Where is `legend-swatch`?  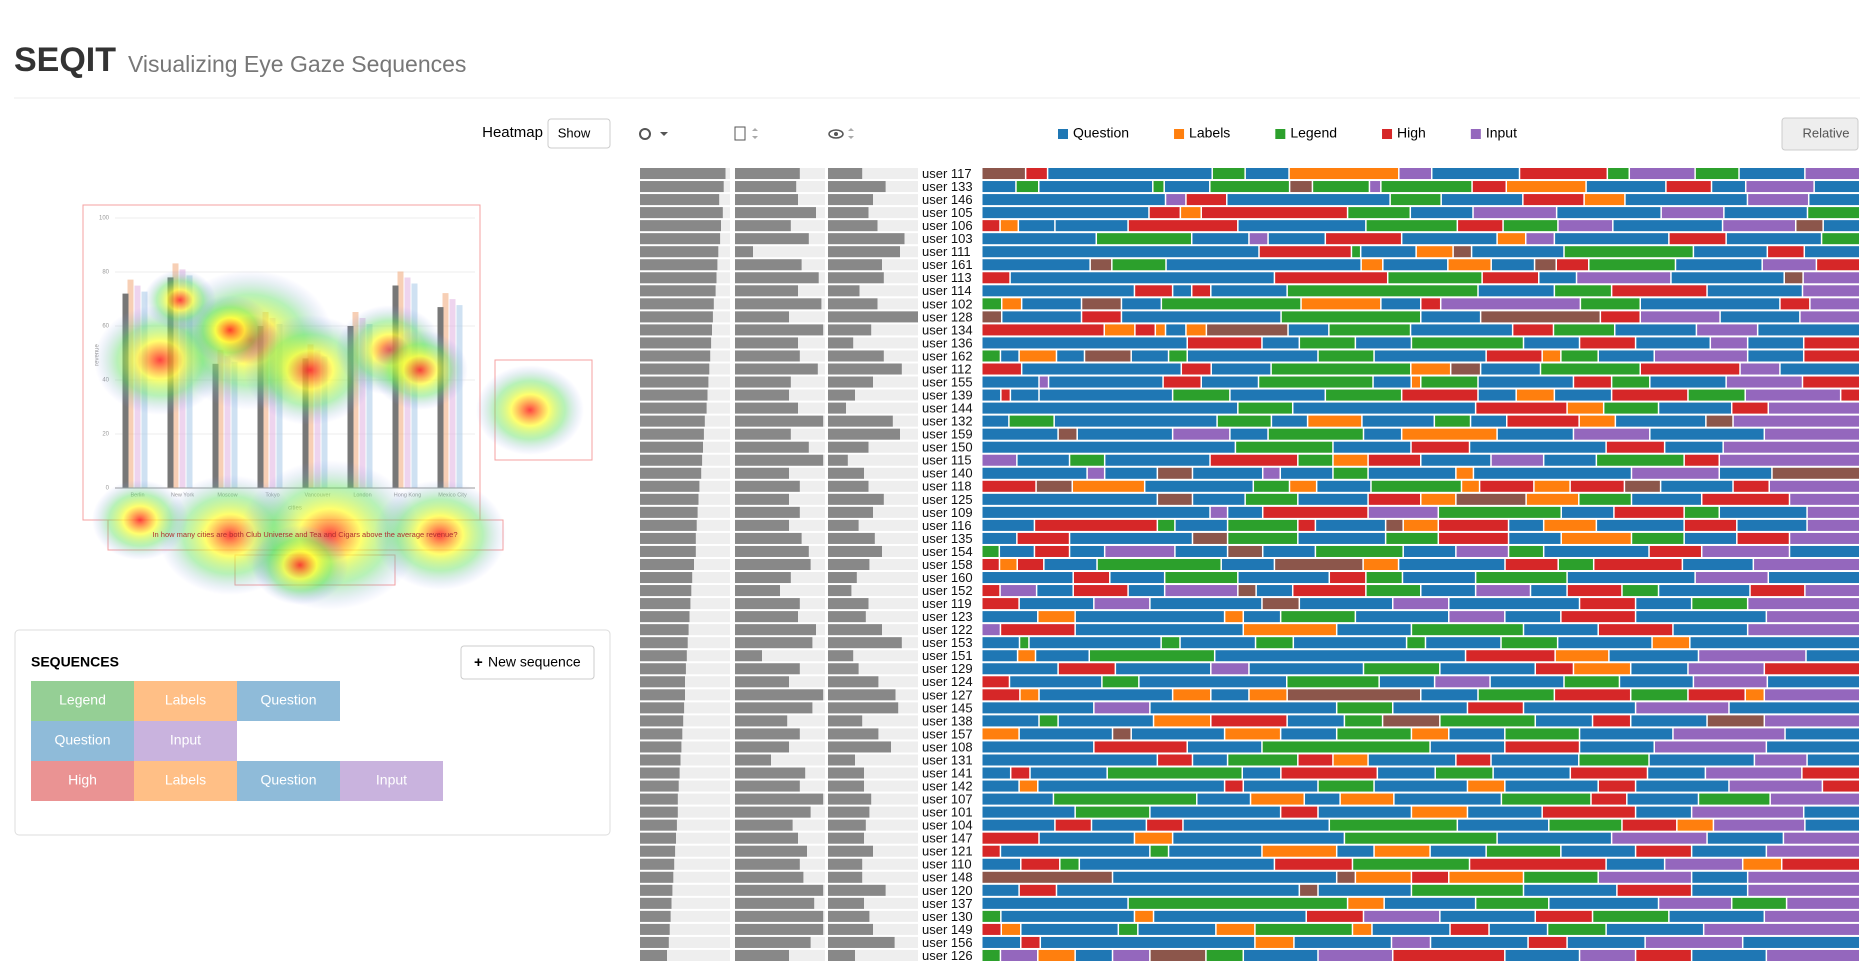 legend-swatch is located at coordinates (1179, 134).